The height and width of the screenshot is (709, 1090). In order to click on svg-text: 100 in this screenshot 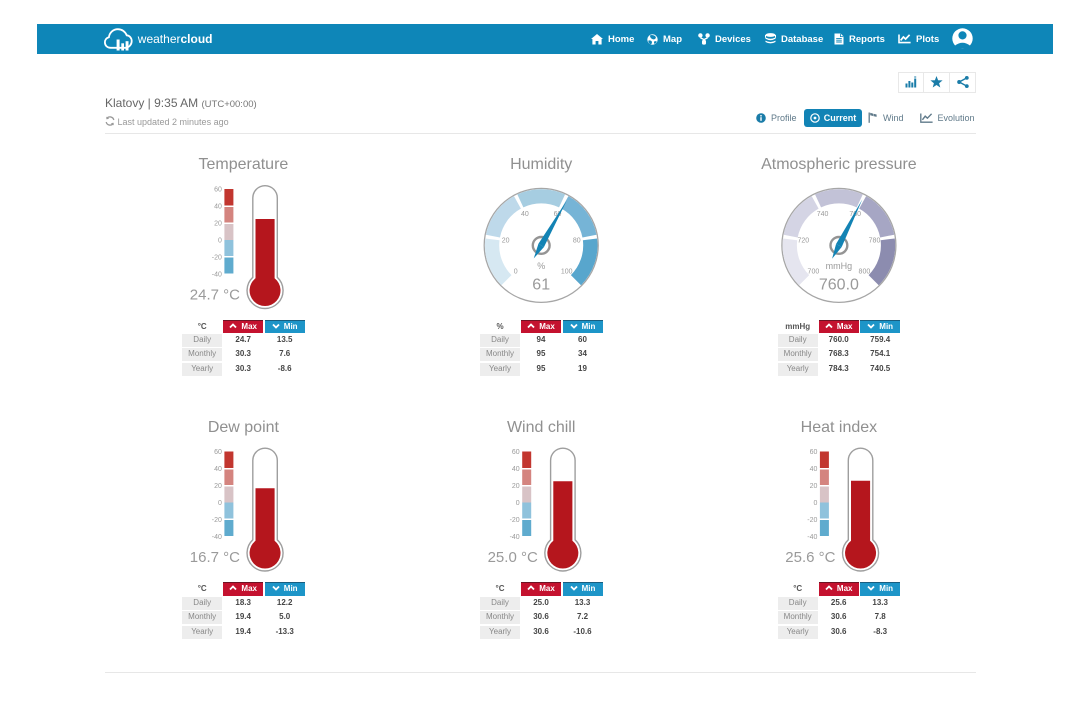, I will do `click(567, 271)`.